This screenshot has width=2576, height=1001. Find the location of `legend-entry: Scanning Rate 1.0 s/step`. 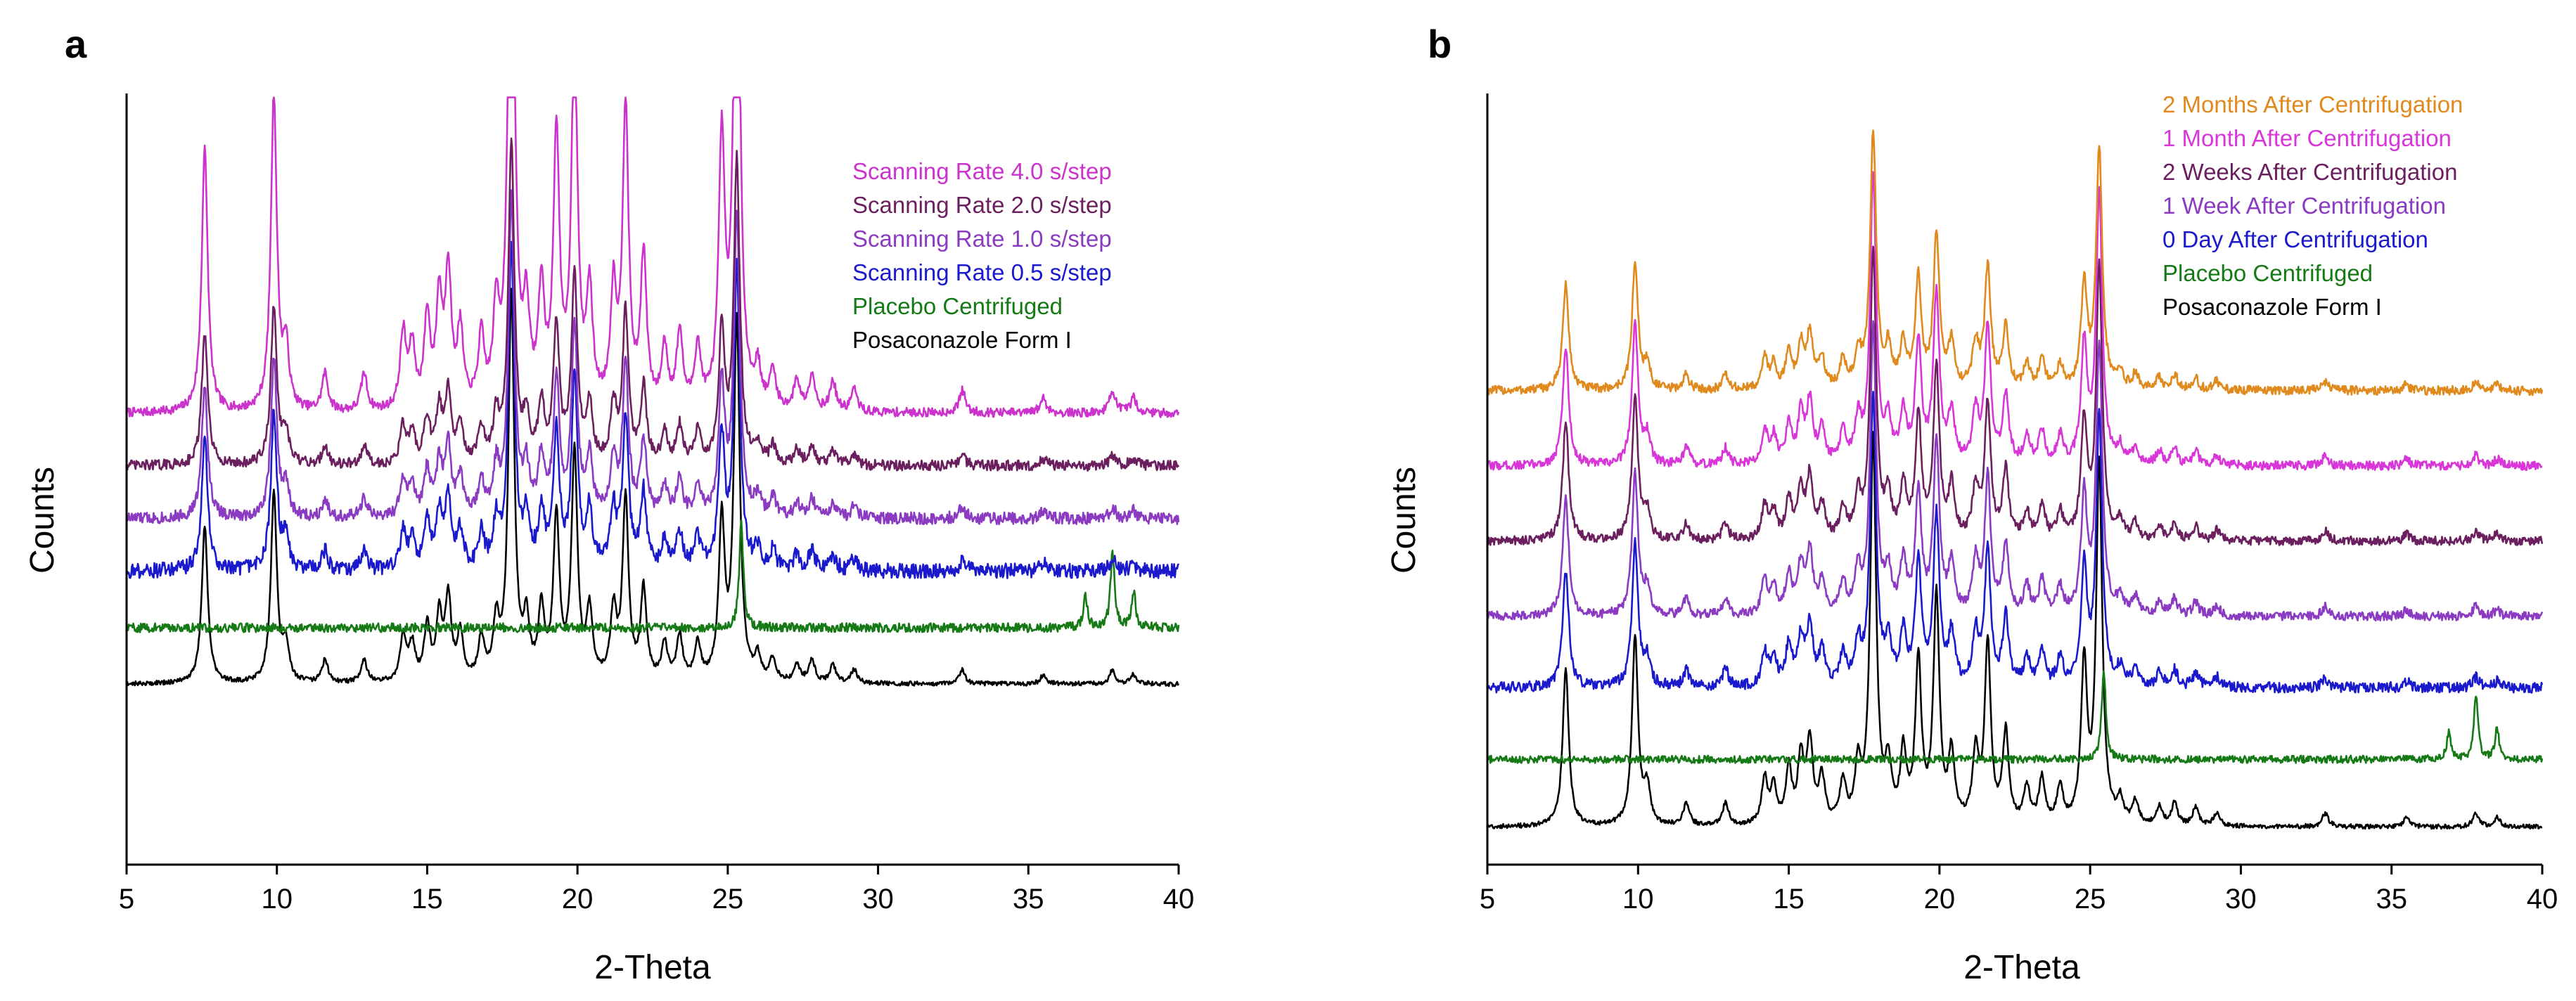

legend-entry: Scanning Rate 1.0 s/step is located at coordinates (982, 239).